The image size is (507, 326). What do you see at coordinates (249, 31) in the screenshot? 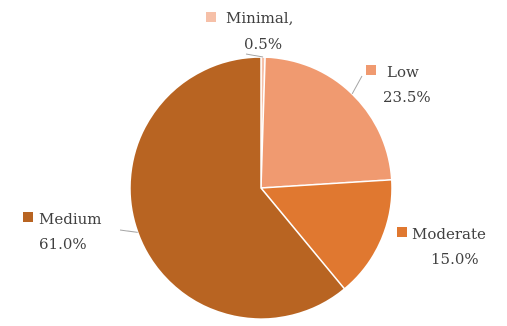
I see `label-minimal: Minimal, 0.5%` at bounding box center [249, 31].